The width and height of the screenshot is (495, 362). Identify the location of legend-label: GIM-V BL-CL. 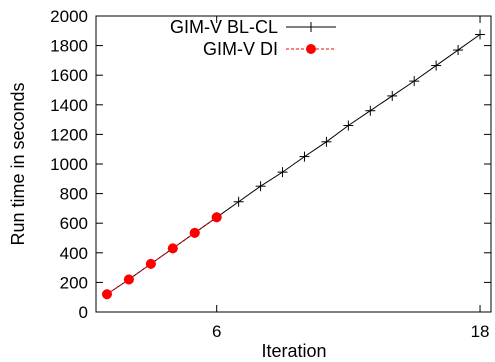
(224, 27).